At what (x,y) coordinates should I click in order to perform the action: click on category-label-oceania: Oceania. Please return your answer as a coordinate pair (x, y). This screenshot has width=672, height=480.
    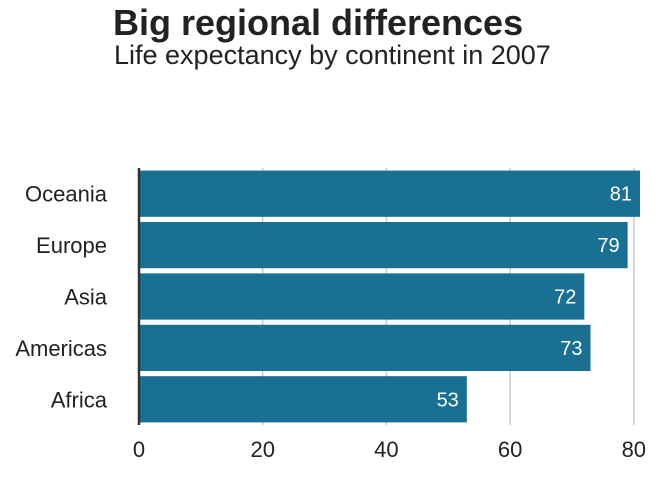
    Looking at the image, I should click on (66, 194).